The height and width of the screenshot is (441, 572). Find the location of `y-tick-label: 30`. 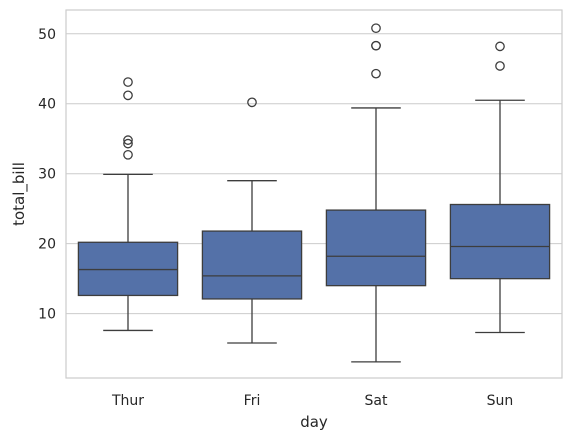

y-tick-label: 30 is located at coordinates (47, 175).